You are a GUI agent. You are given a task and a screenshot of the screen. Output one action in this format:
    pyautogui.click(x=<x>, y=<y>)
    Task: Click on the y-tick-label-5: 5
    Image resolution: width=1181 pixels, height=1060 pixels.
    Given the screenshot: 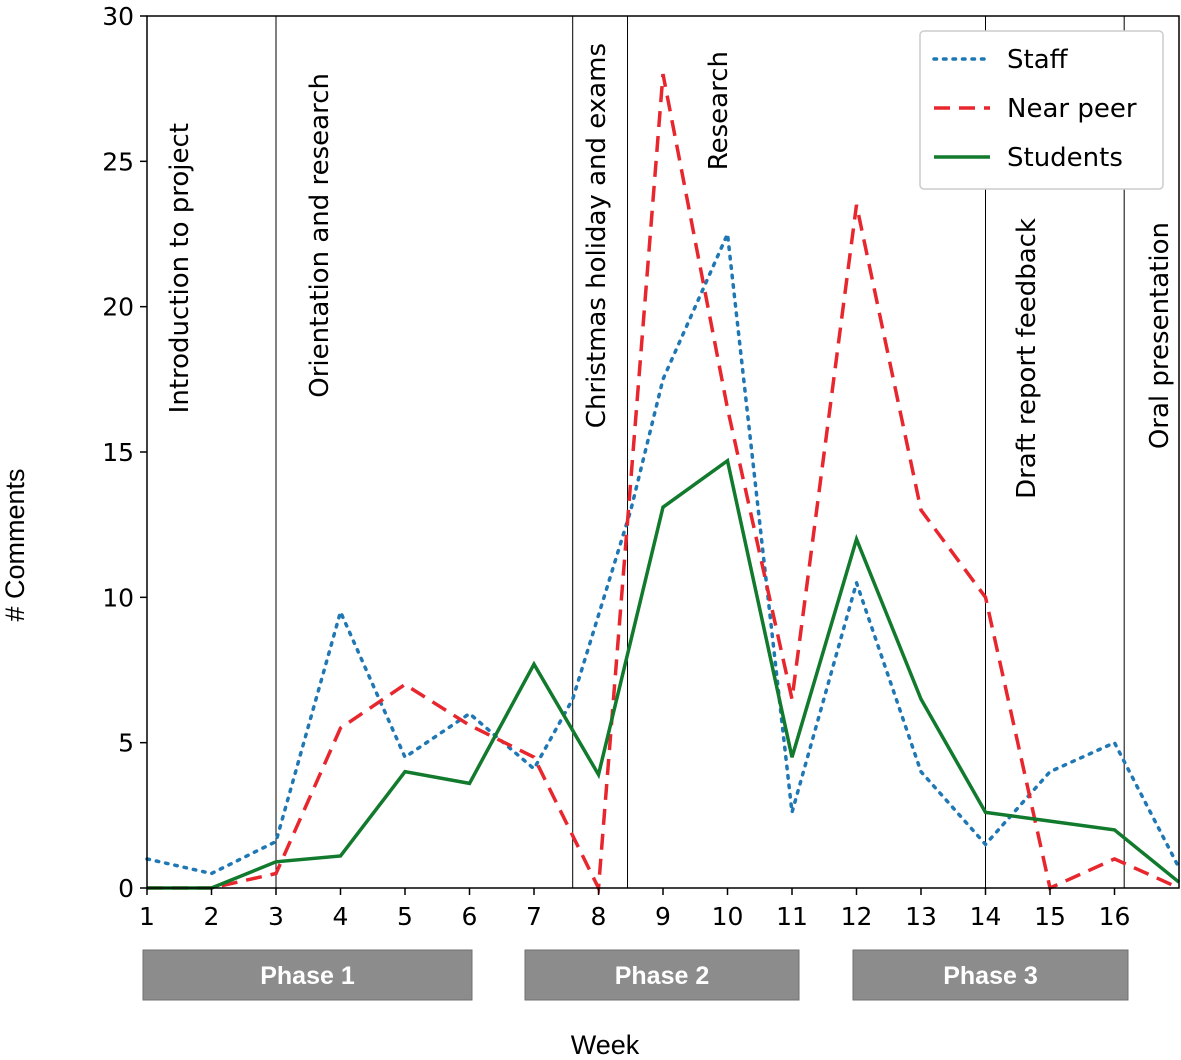 What is the action you would take?
    pyautogui.click(x=126, y=743)
    